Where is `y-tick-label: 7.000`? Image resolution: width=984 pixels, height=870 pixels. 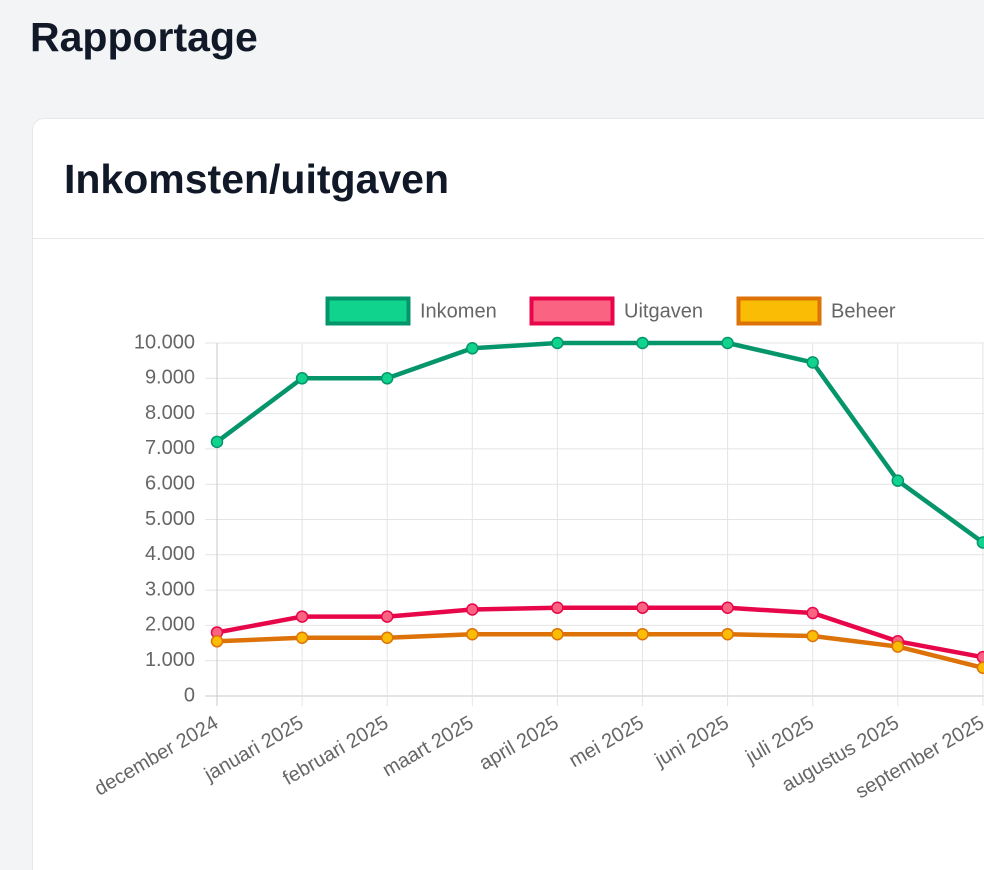 y-tick-label: 7.000 is located at coordinates (170, 448).